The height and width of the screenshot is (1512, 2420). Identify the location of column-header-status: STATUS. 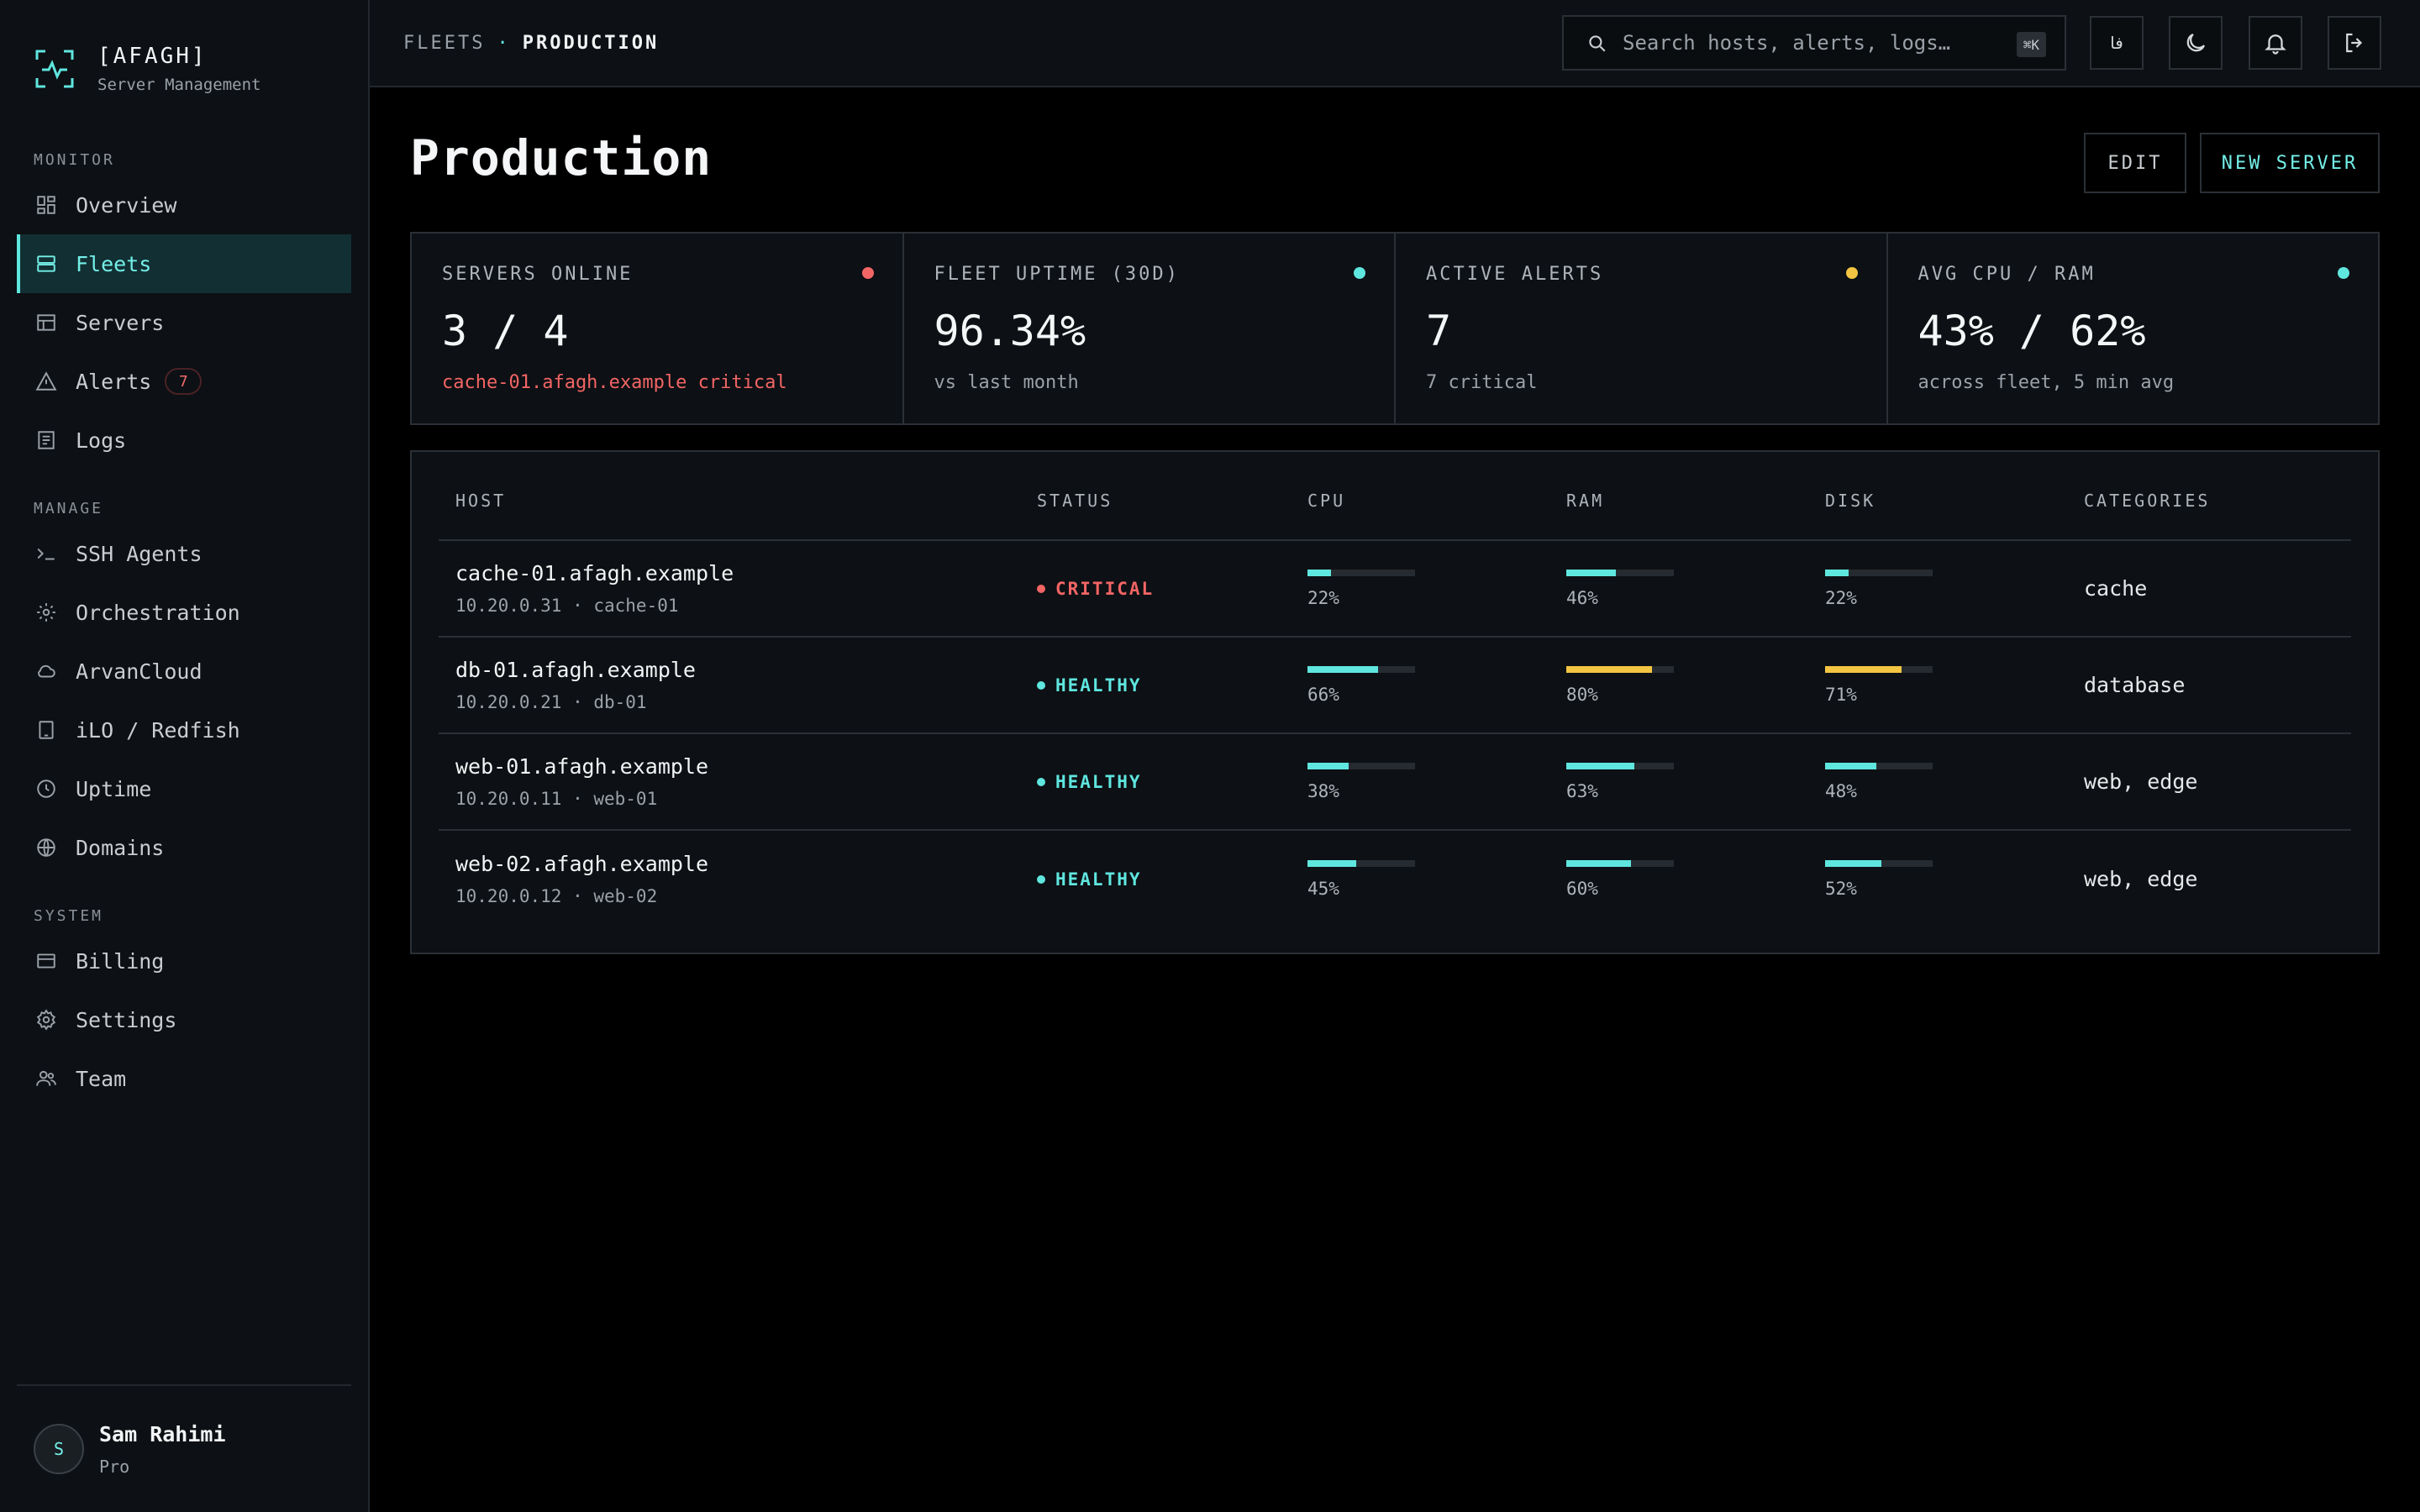
(1075, 501).